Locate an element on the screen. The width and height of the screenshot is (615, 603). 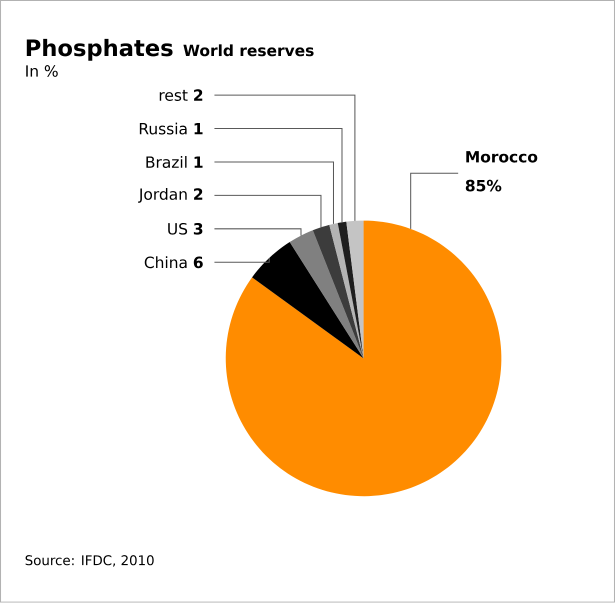
slice-label: Jordan is located at coordinates (162, 195).